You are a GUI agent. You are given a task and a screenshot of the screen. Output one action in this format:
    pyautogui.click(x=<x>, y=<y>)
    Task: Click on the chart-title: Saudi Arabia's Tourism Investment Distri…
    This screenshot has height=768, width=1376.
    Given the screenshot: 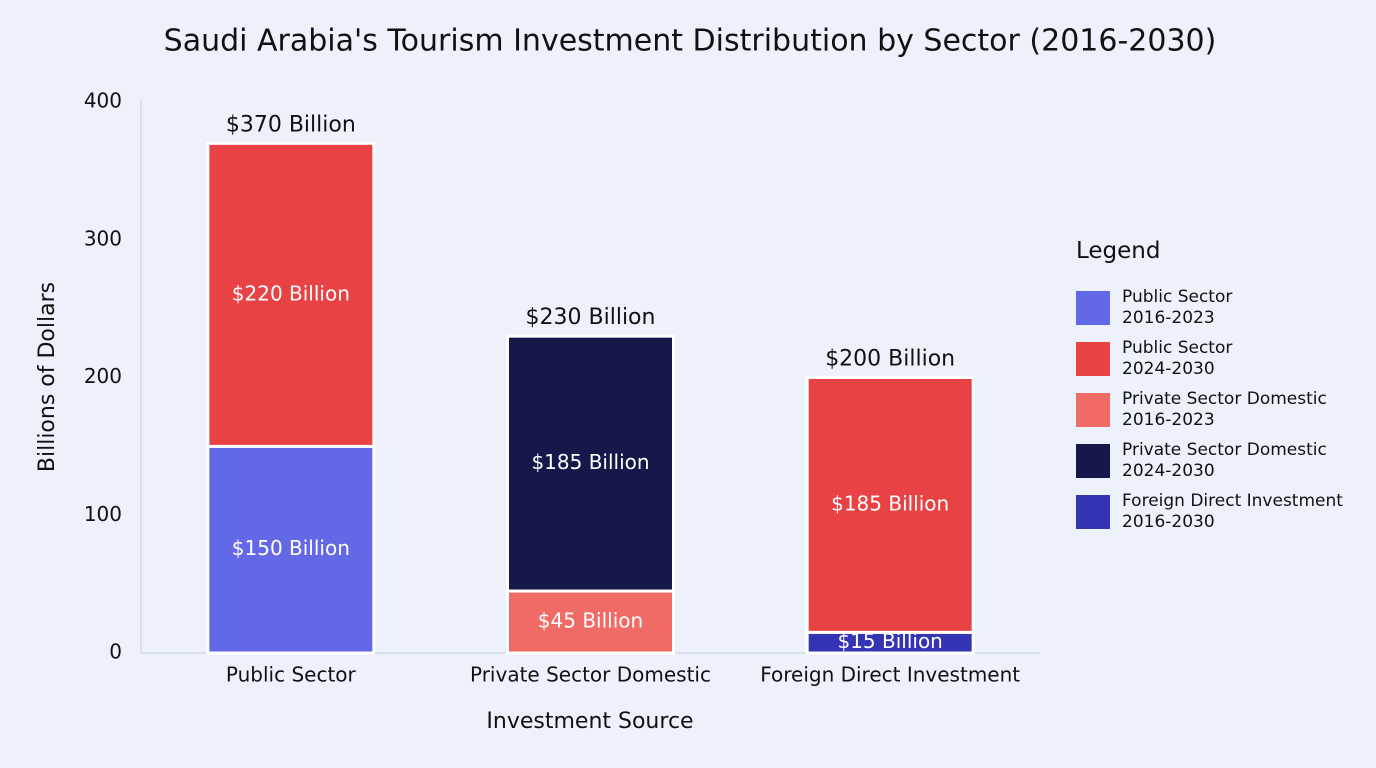 What is the action you would take?
    pyautogui.click(x=690, y=41)
    